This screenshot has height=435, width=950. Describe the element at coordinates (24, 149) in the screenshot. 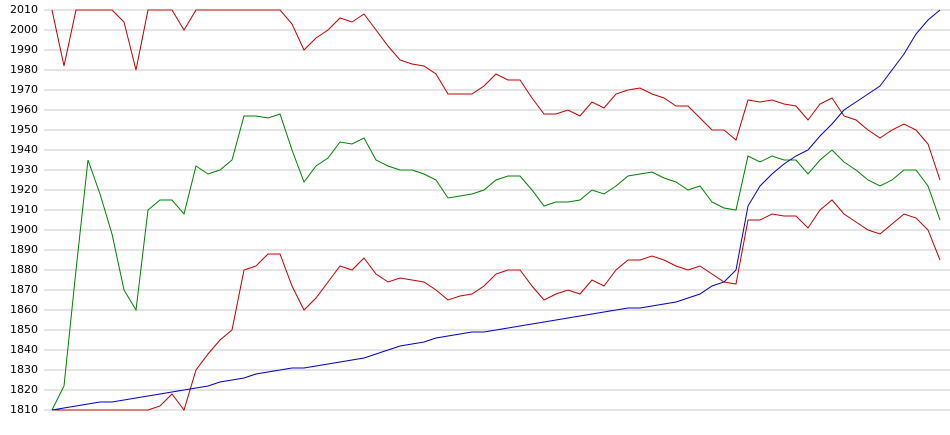

I see `y-tick-label: 1940` at that location.